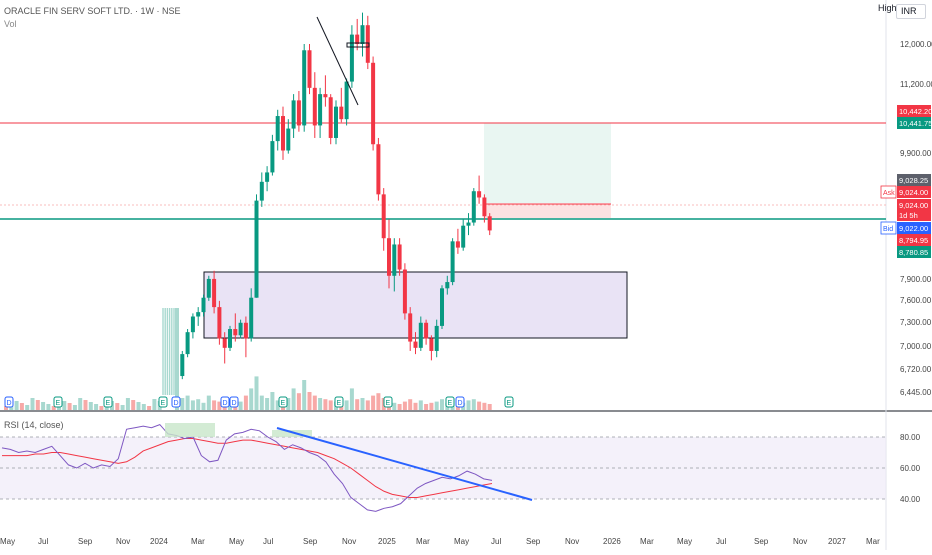  I want to click on stop-zone, so click(547, 211).